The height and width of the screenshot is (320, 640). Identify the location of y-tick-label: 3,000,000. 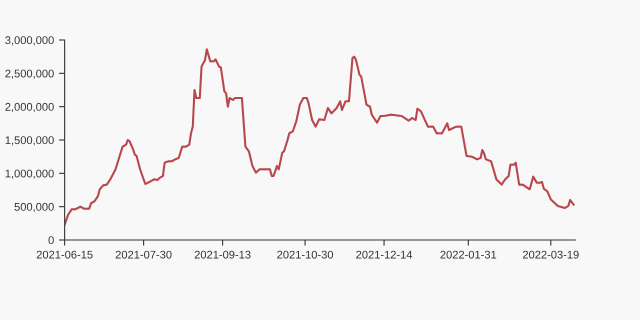
(29, 41).